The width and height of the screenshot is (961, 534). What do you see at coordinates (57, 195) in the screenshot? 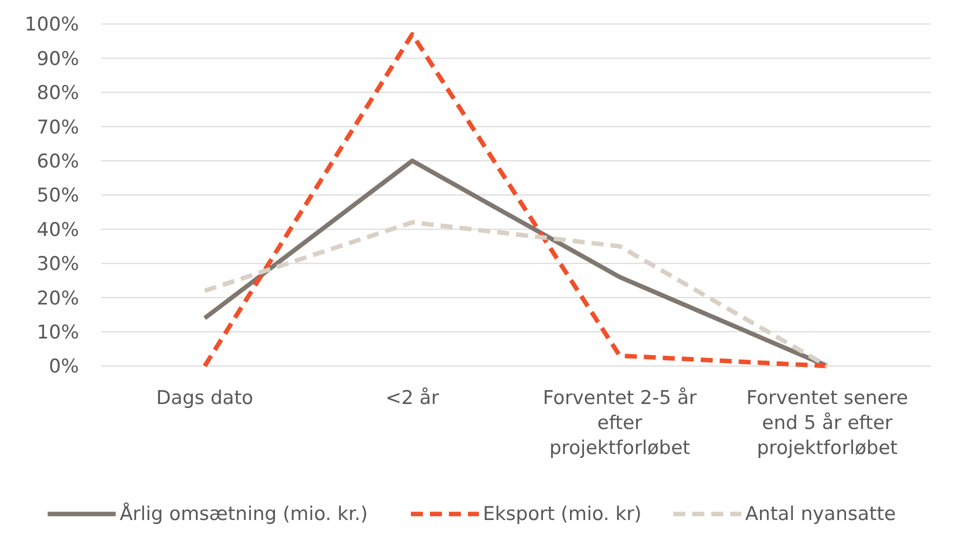
I see `y-tick-label: 50%` at bounding box center [57, 195].